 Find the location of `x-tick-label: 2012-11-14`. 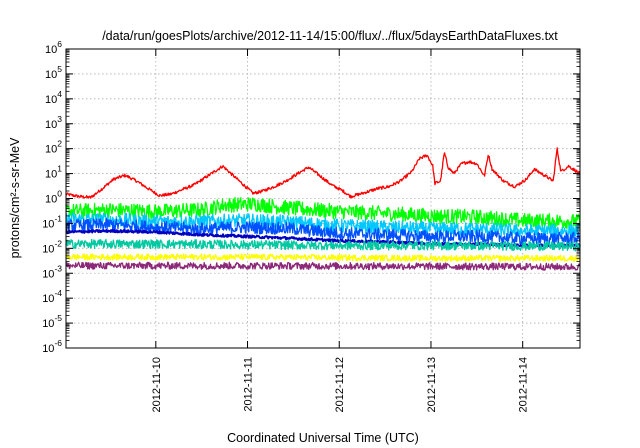

x-tick-label: 2012-11-14 is located at coordinates (524, 384).